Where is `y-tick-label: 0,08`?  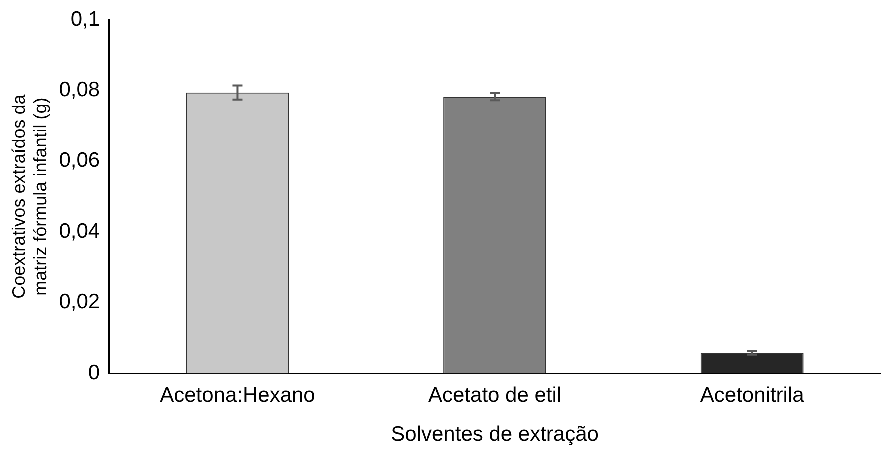 y-tick-label: 0,08 is located at coordinates (79, 90).